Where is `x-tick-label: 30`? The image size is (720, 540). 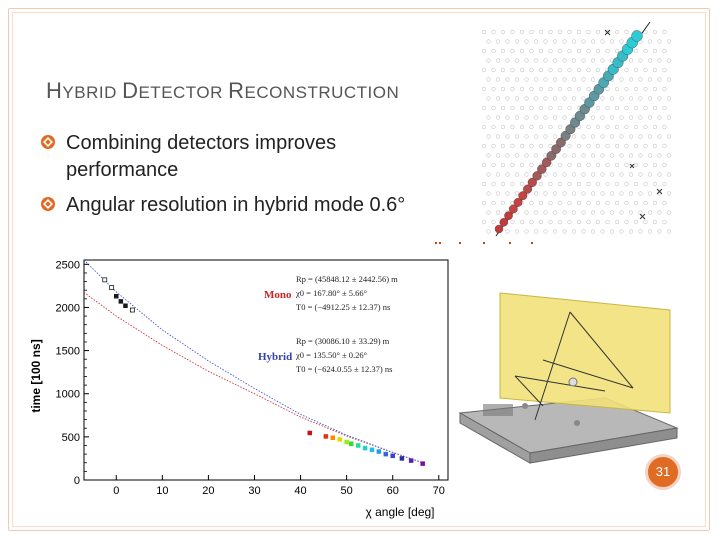 x-tick-label: 30 is located at coordinates (254, 491).